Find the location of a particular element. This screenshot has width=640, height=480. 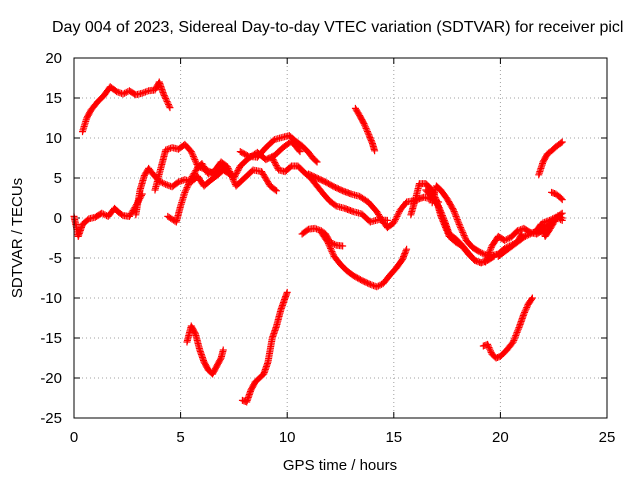

y-tick-label: 15 is located at coordinates (53, 98).